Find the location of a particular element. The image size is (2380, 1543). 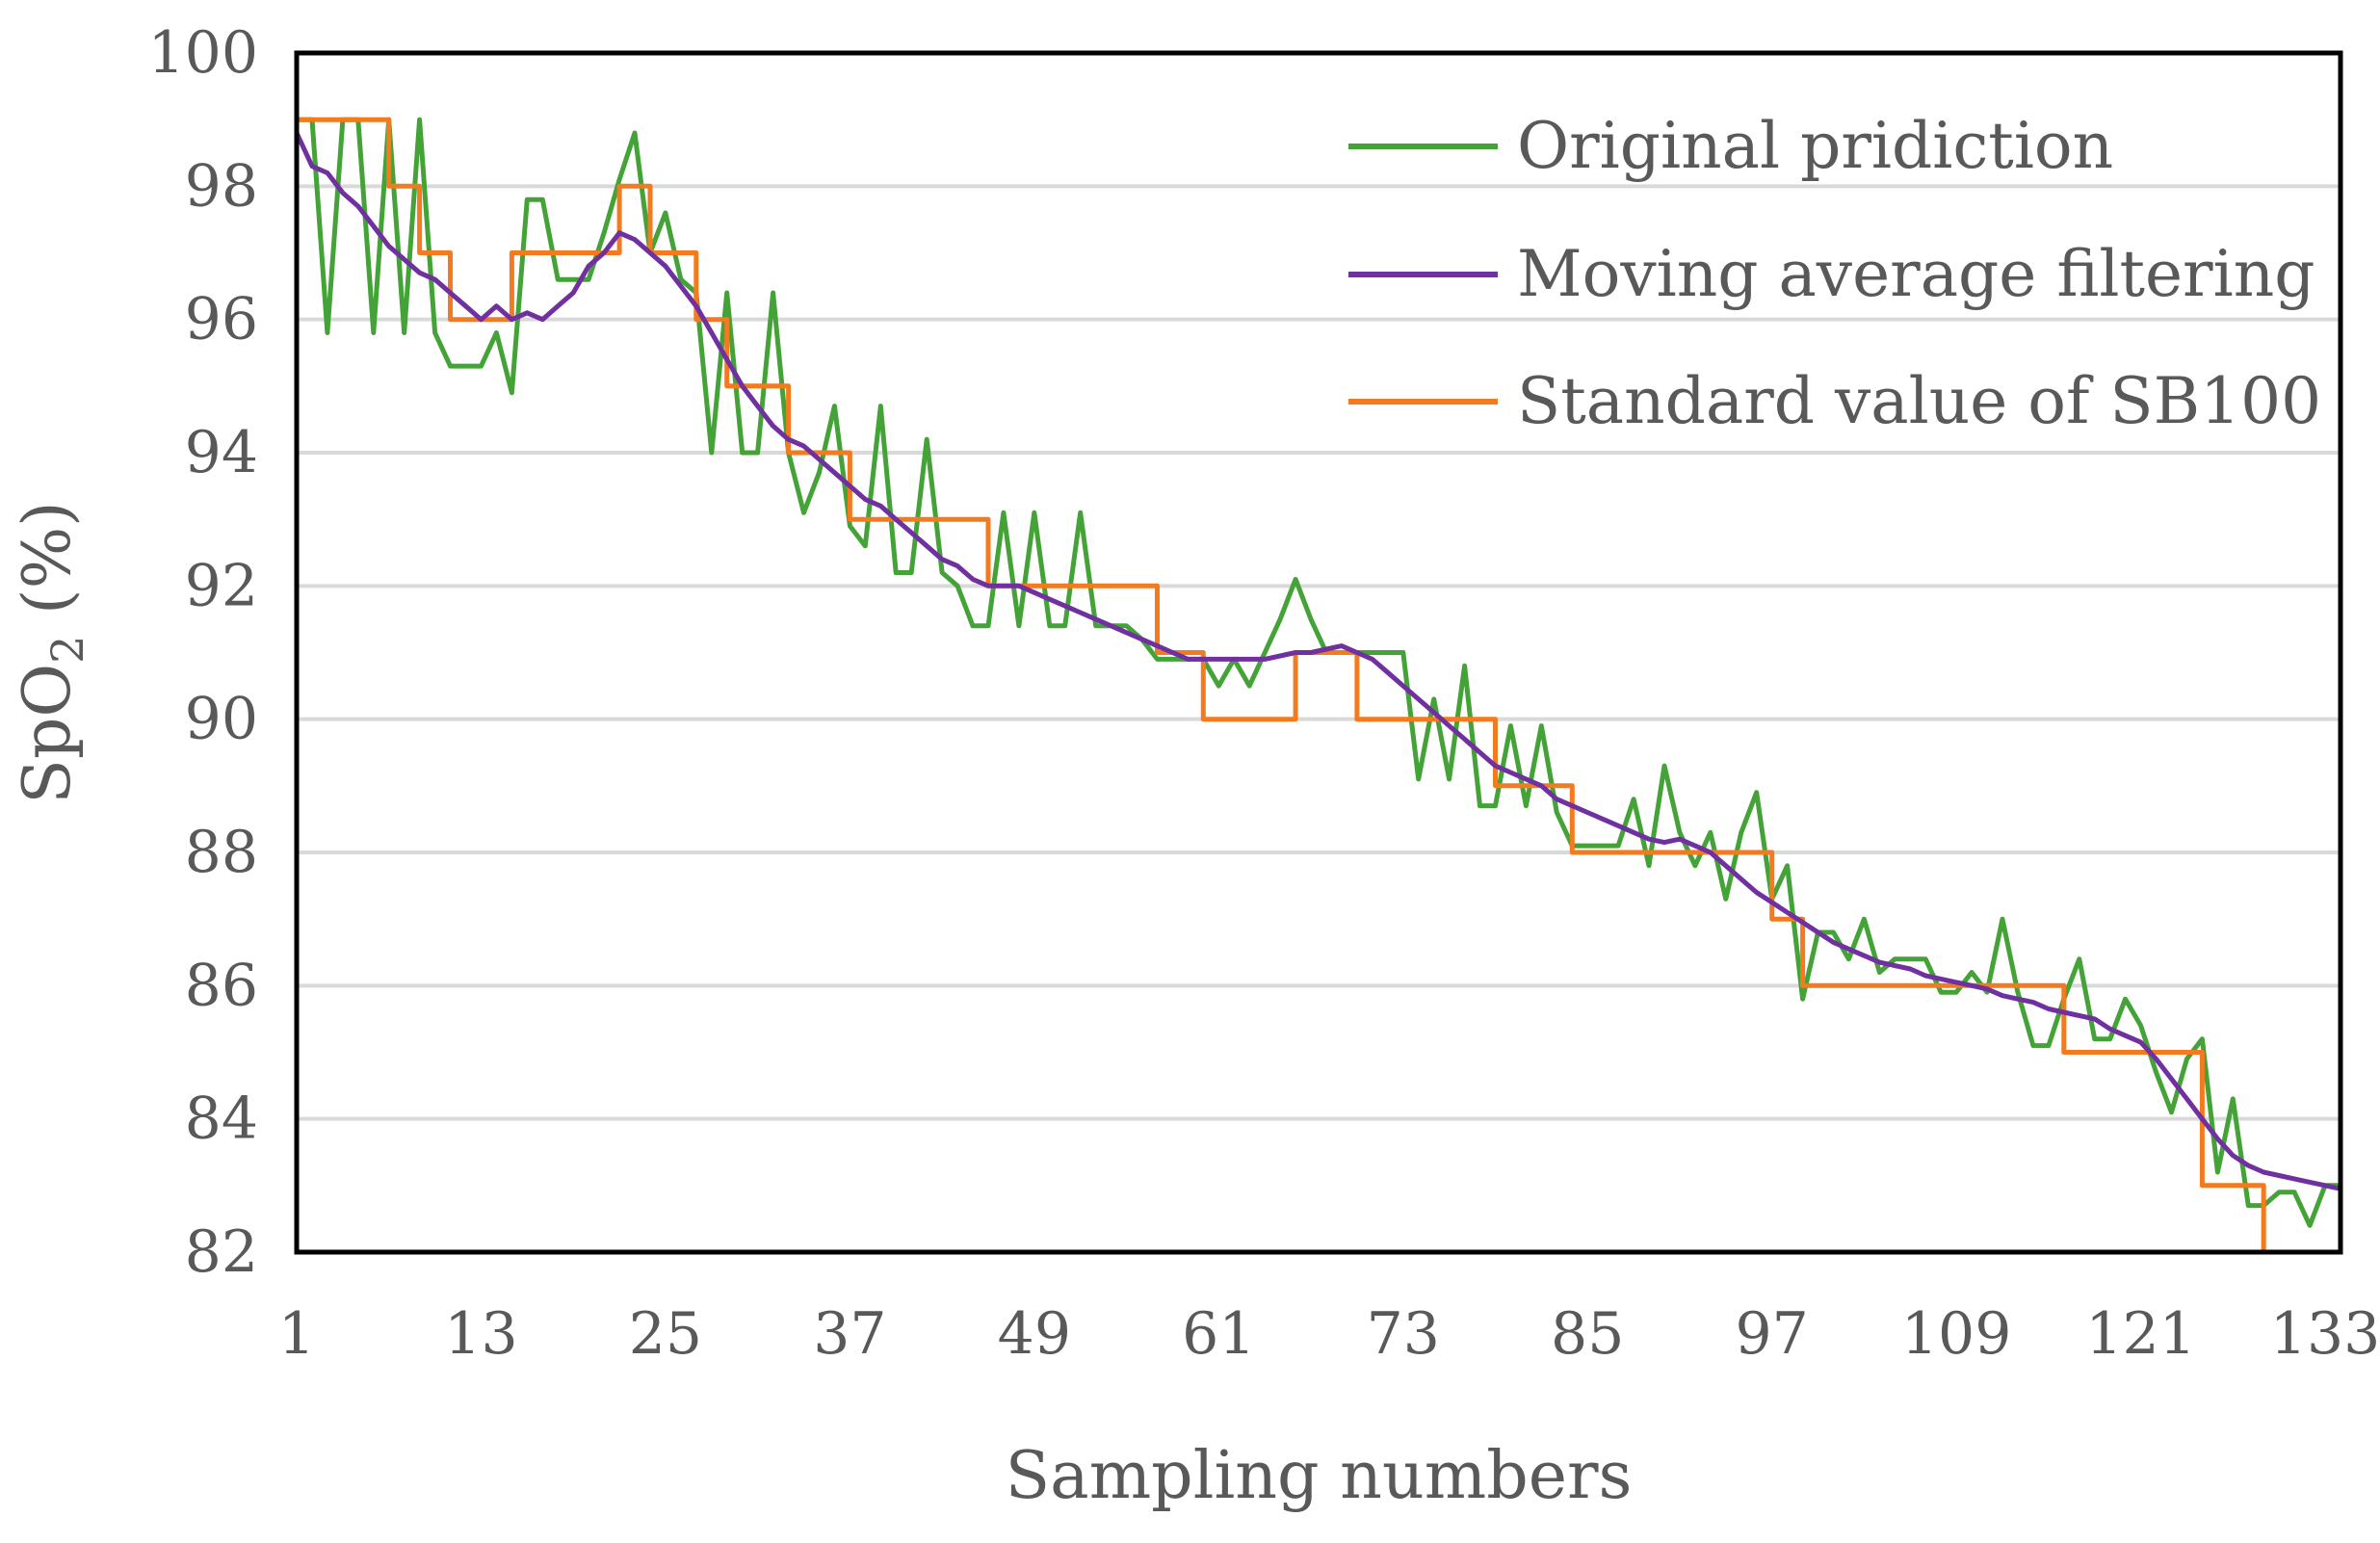

y-tick-label-84: 84 is located at coordinates (222, 1119).